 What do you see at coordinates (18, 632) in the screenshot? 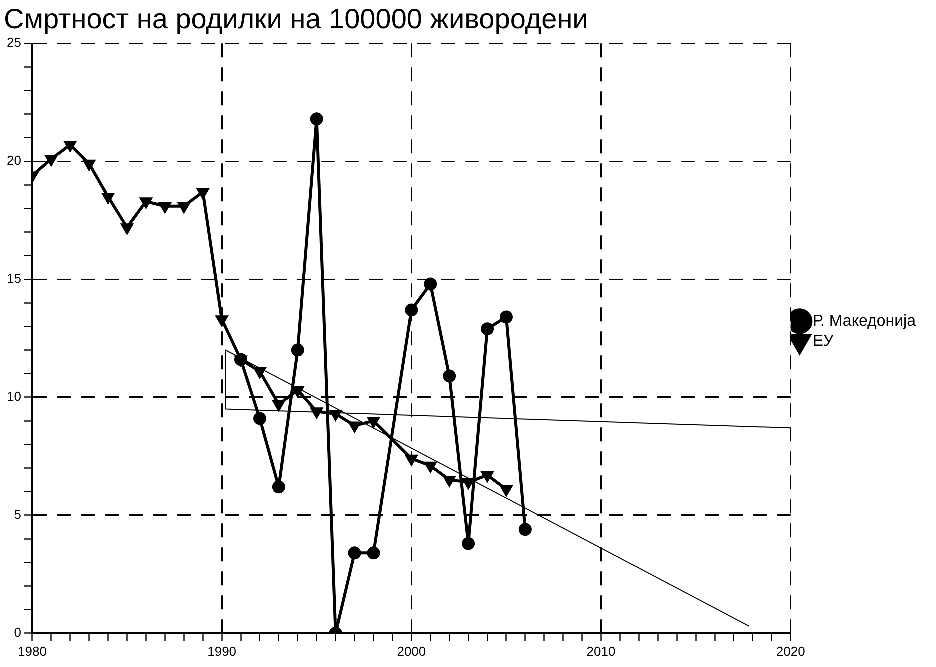
I see `y-tick-label: 0` at bounding box center [18, 632].